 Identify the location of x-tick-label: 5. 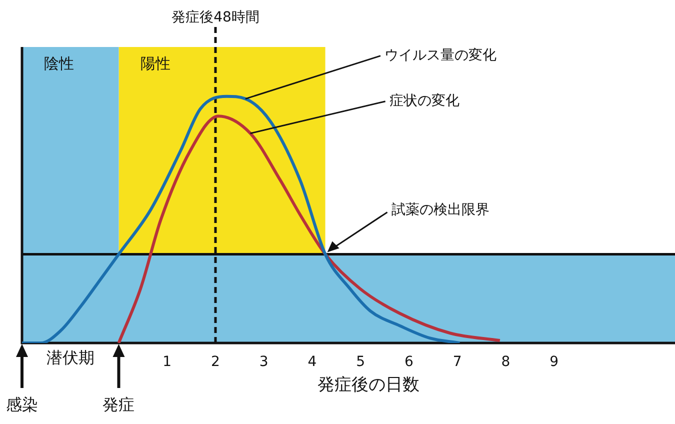
(361, 362).